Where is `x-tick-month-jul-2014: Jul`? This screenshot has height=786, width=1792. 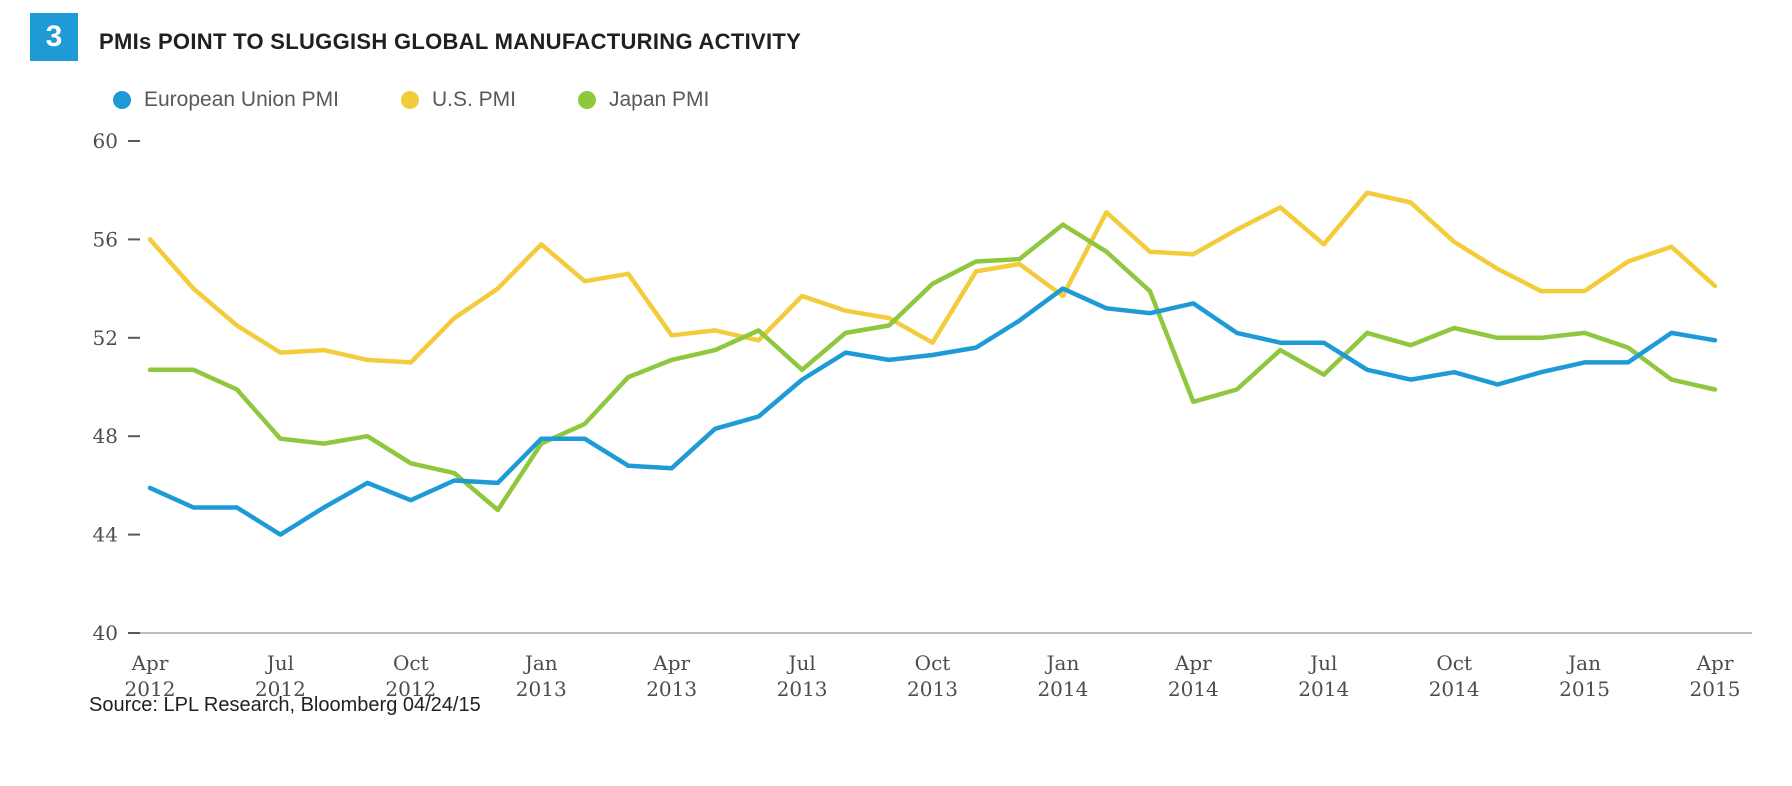 x-tick-month-jul-2014: Jul is located at coordinates (1322, 663).